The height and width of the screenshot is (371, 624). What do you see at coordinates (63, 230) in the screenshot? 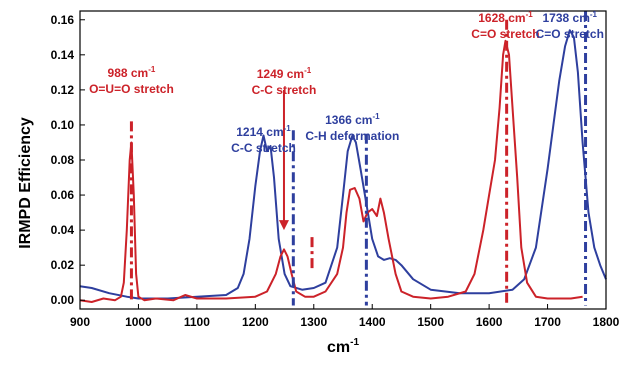
I see `y-tick-label-2: 0.04` at bounding box center [63, 230].